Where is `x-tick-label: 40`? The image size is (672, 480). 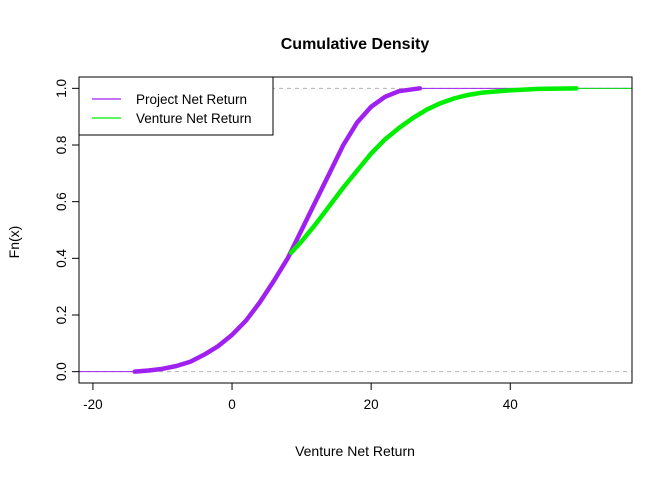 x-tick-label: 40 is located at coordinates (510, 404).